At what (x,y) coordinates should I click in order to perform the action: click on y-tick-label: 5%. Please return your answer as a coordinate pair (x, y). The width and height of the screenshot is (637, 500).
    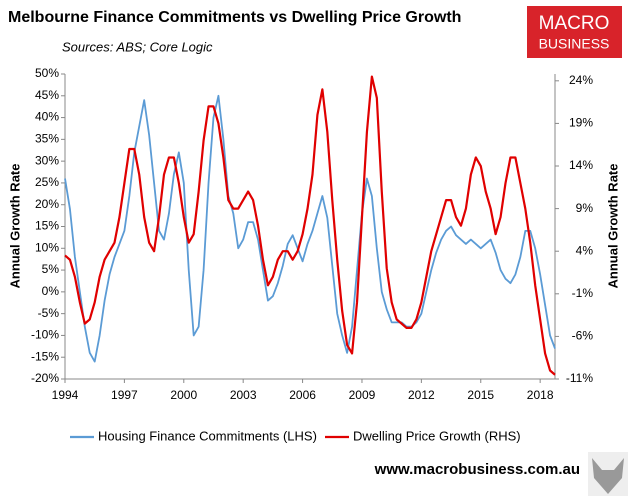
    Looking at the image, I should click on (51, 269).